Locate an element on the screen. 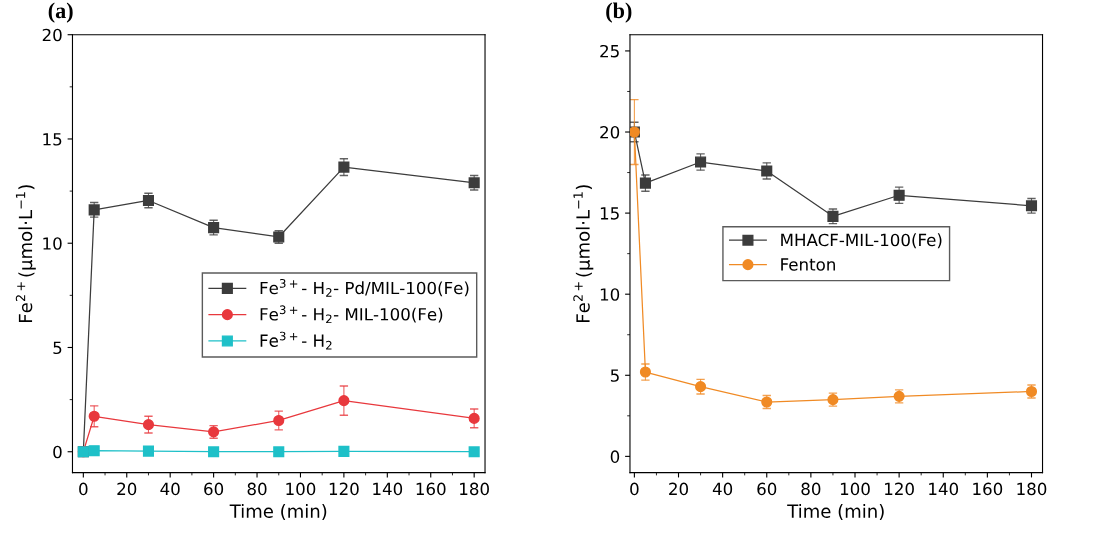 This screenshot has width=1115, height=534. y-tick-label: 25 is located at coordinates (609, 51).